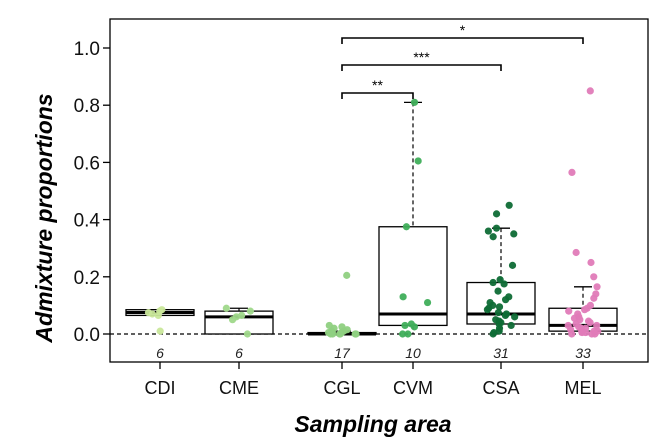 This screenshot has height=437, width=655. Describe the element at coordinates (87, 221) in the screenshot. I see `y-tick-label: 0.4` at that location.